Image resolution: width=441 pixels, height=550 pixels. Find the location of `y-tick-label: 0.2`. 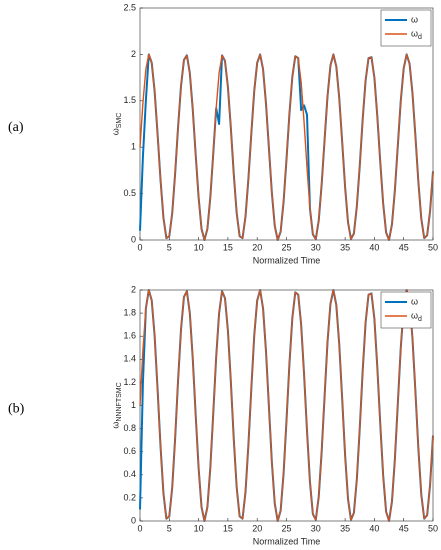

y-tick-label: 0.2 is located at coordinates (129, 497).